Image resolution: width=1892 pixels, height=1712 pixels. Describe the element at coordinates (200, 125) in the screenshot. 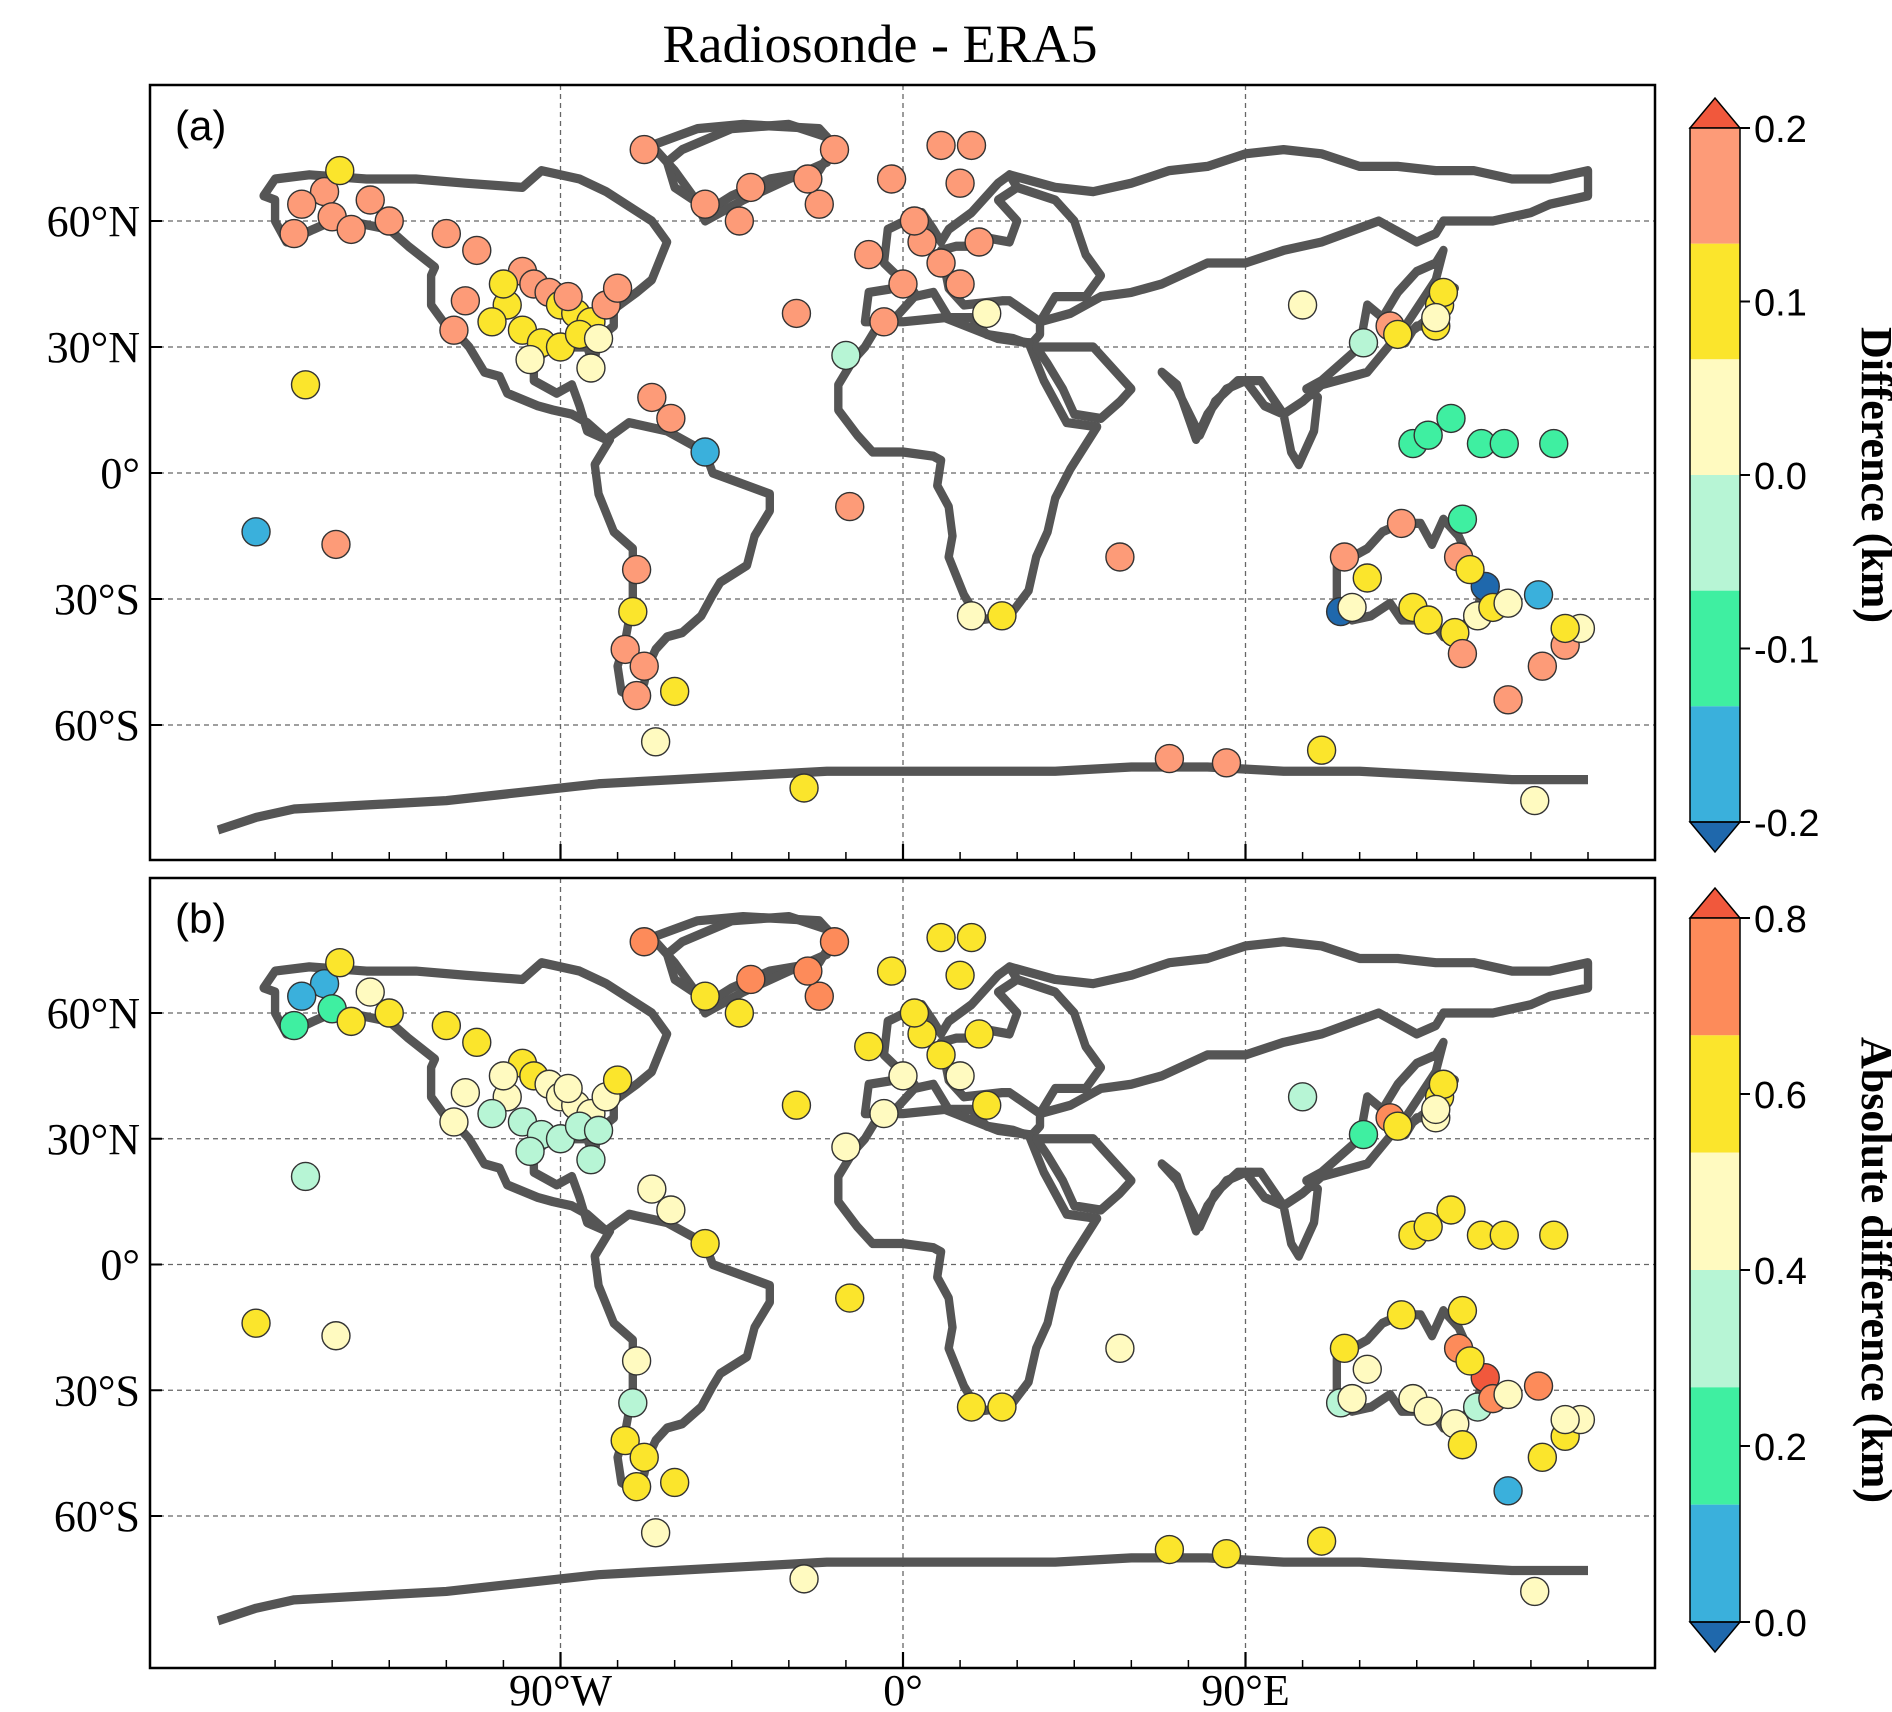

I see `panel-label: (a)` at that location.